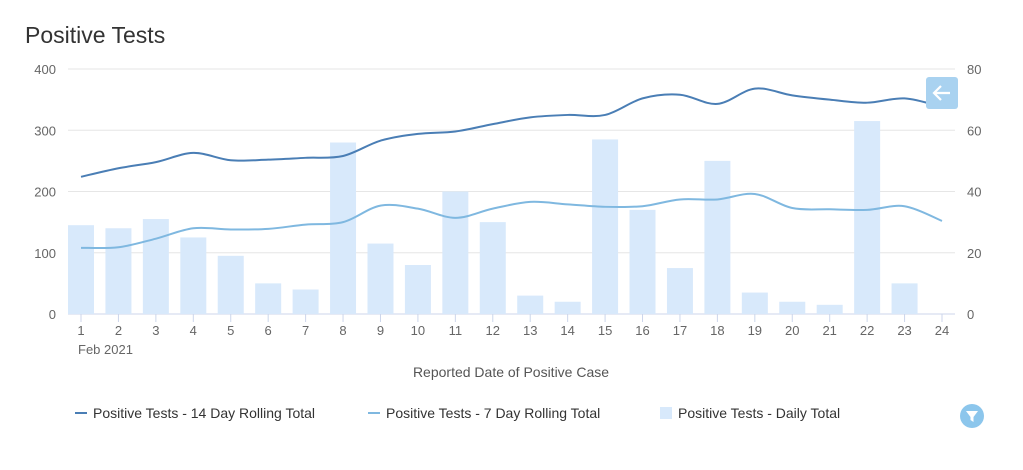  I want to click on x-tick-label: 7, so click(305, 330).